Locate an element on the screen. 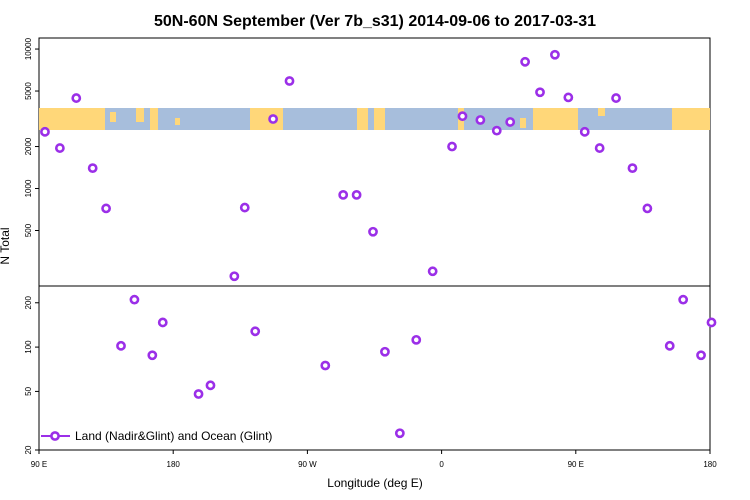 This screenshot has width=750, height=500. legend: Land (Nadir&Glint) and Ocean (Glint) is located at coordinates (156, 436).